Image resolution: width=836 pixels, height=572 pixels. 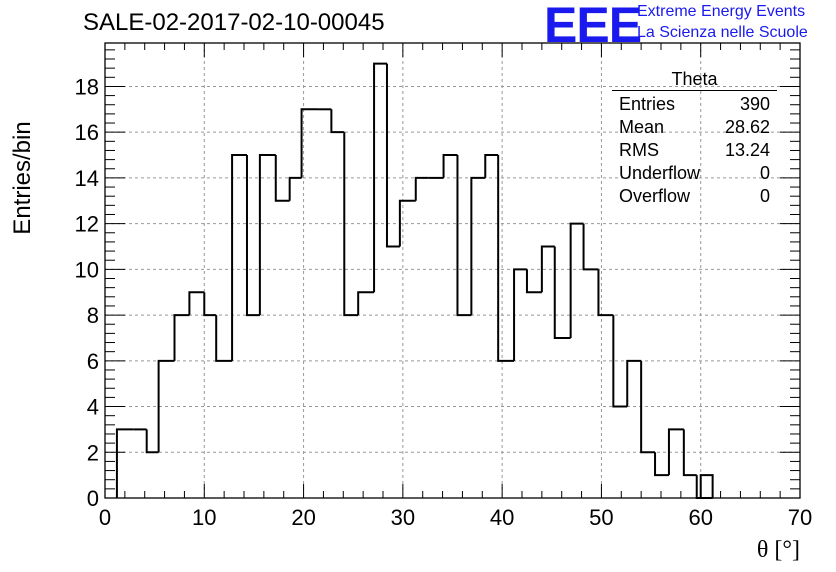 What do you see at coordinates (647, 104) in the screenshot?
I see `stats-label: Entries` at bounding box center [647, 104].